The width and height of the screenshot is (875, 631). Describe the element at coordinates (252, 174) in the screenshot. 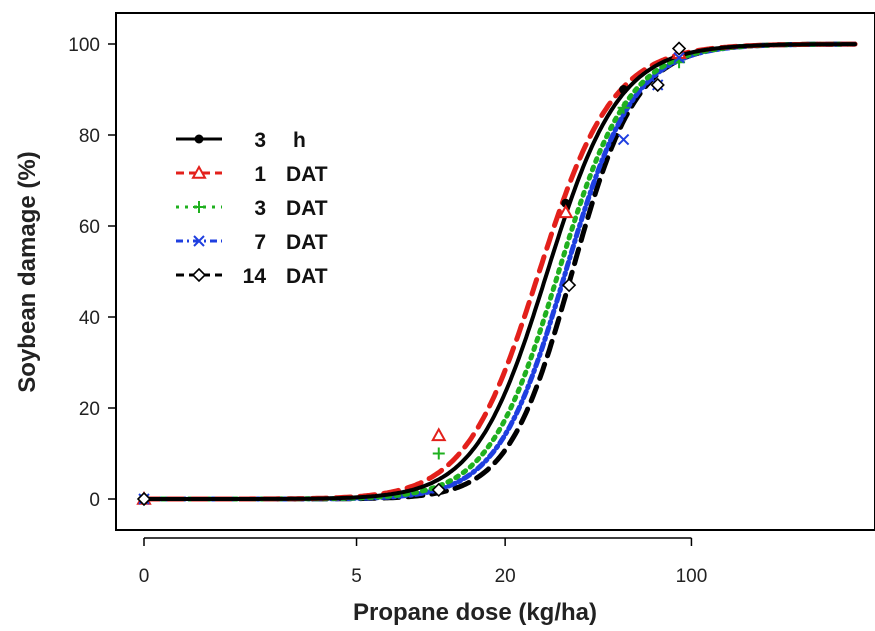

I see `legend-item: 1 DAT` at that location.